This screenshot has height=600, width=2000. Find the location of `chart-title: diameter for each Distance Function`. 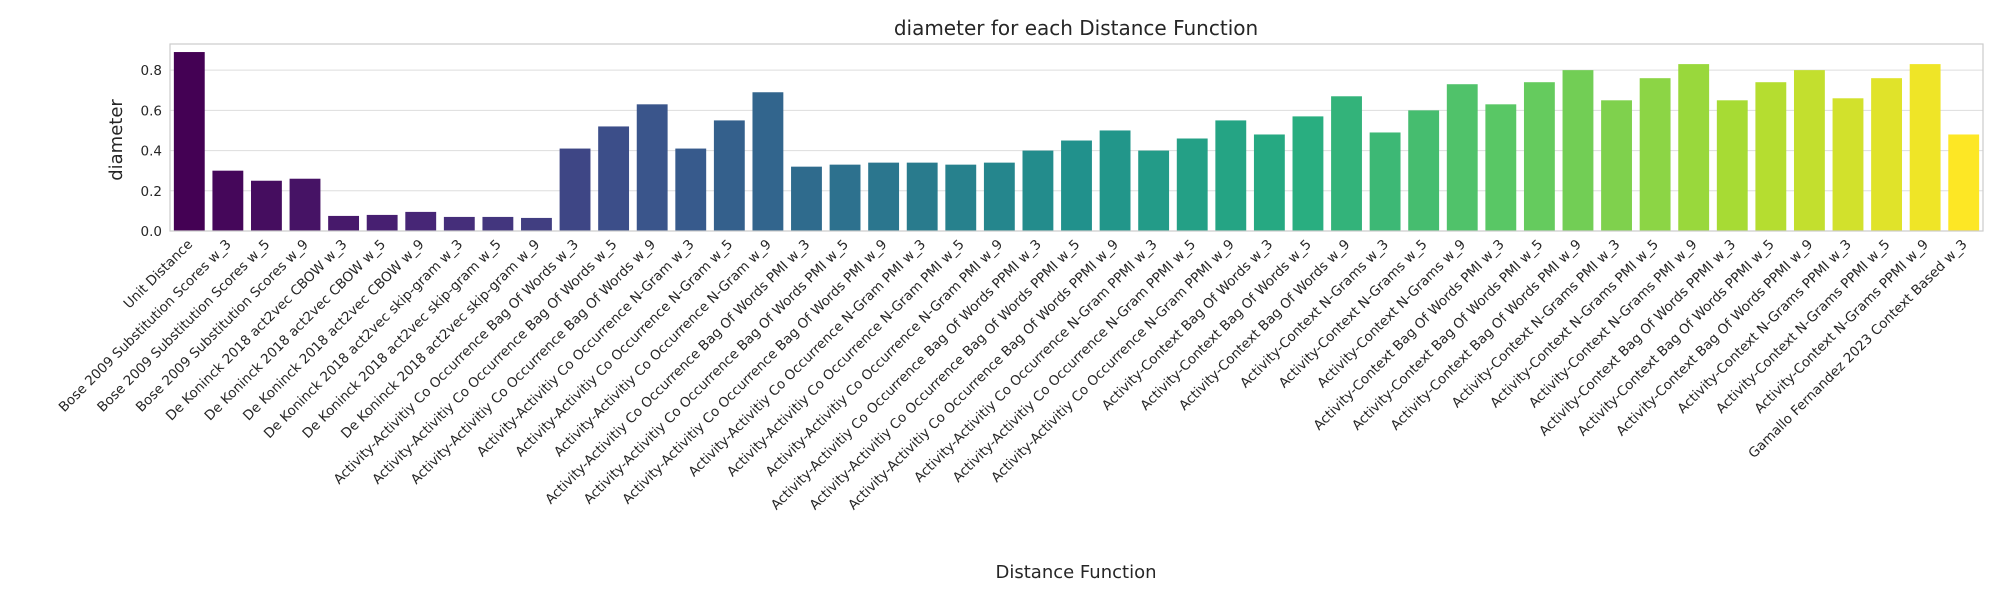

chart-title: diameter for each Distance Function is located at coordinates (1076, 28).